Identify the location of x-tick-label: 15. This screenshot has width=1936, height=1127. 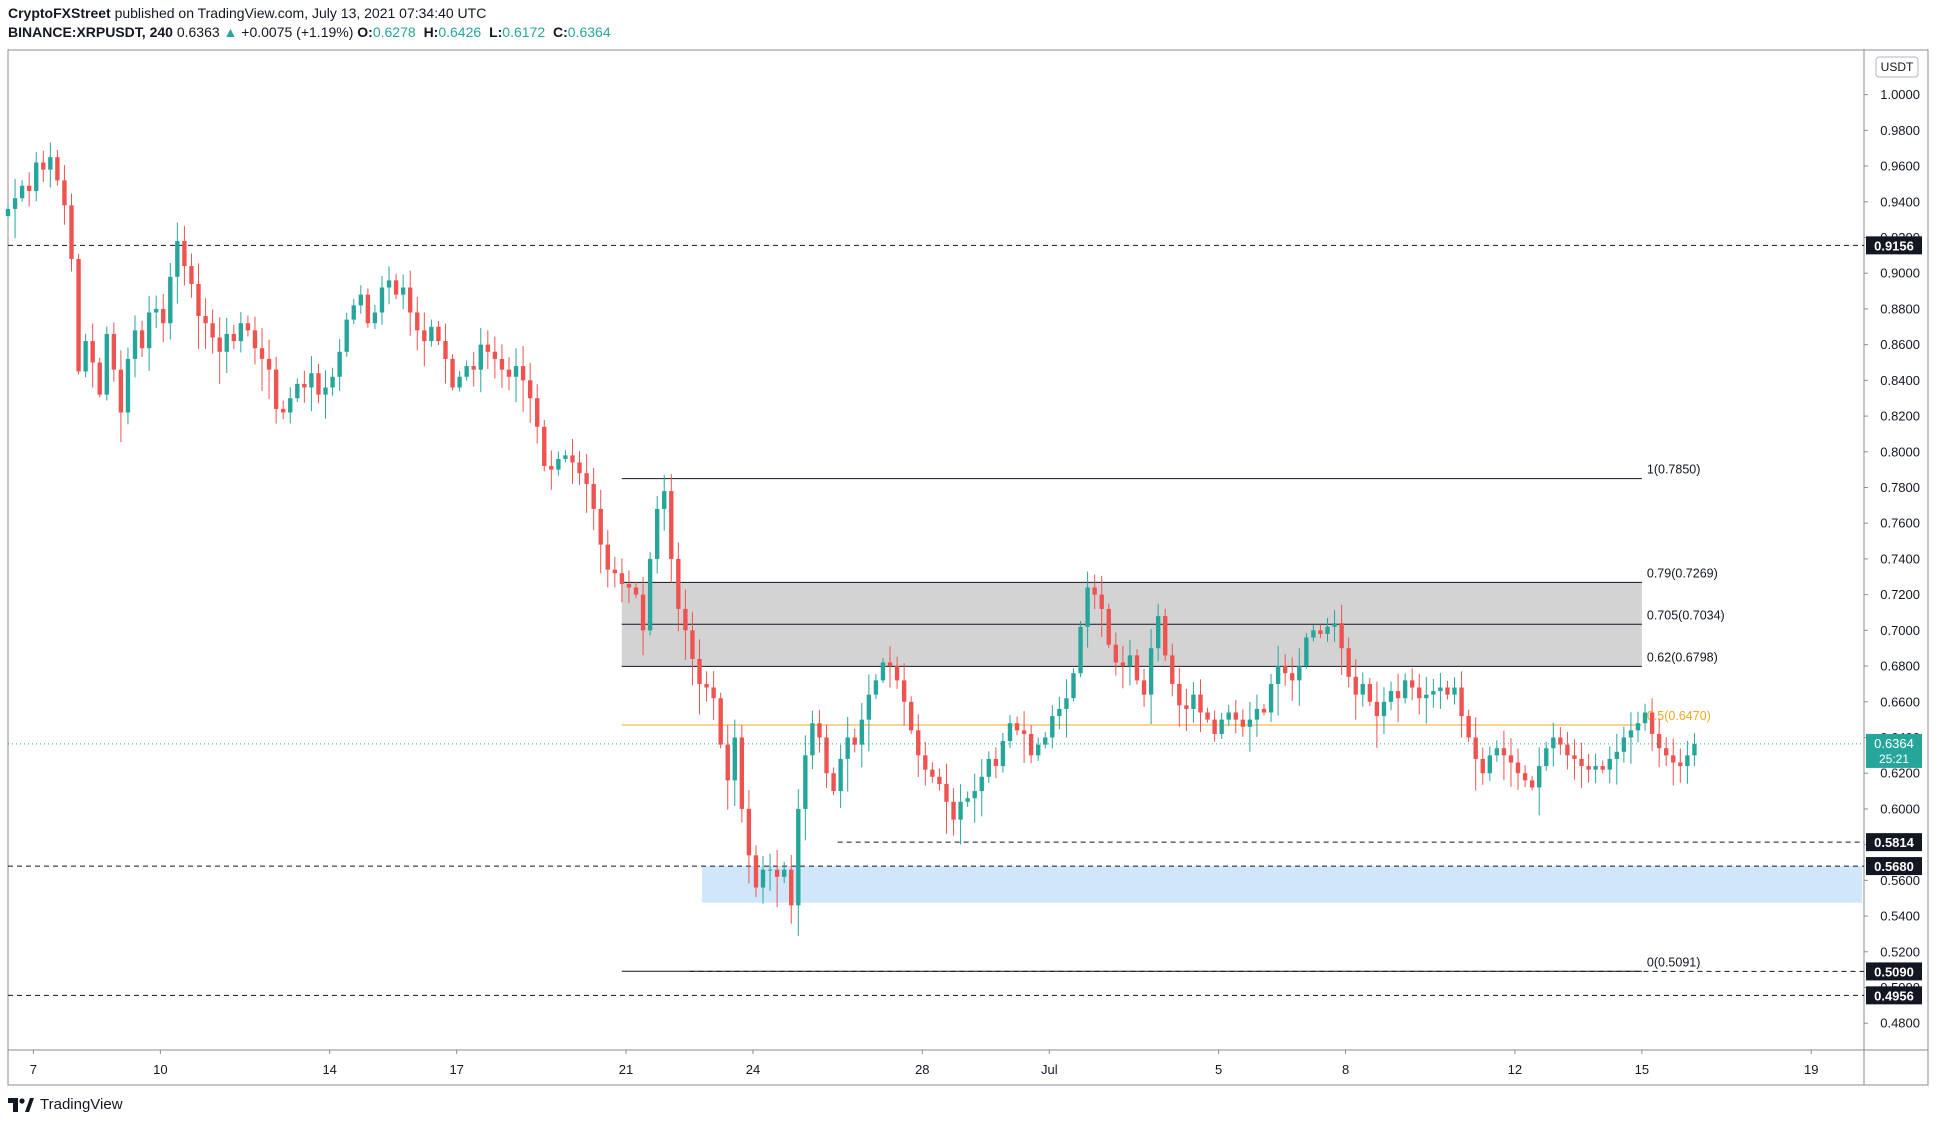
(1642, 1069).